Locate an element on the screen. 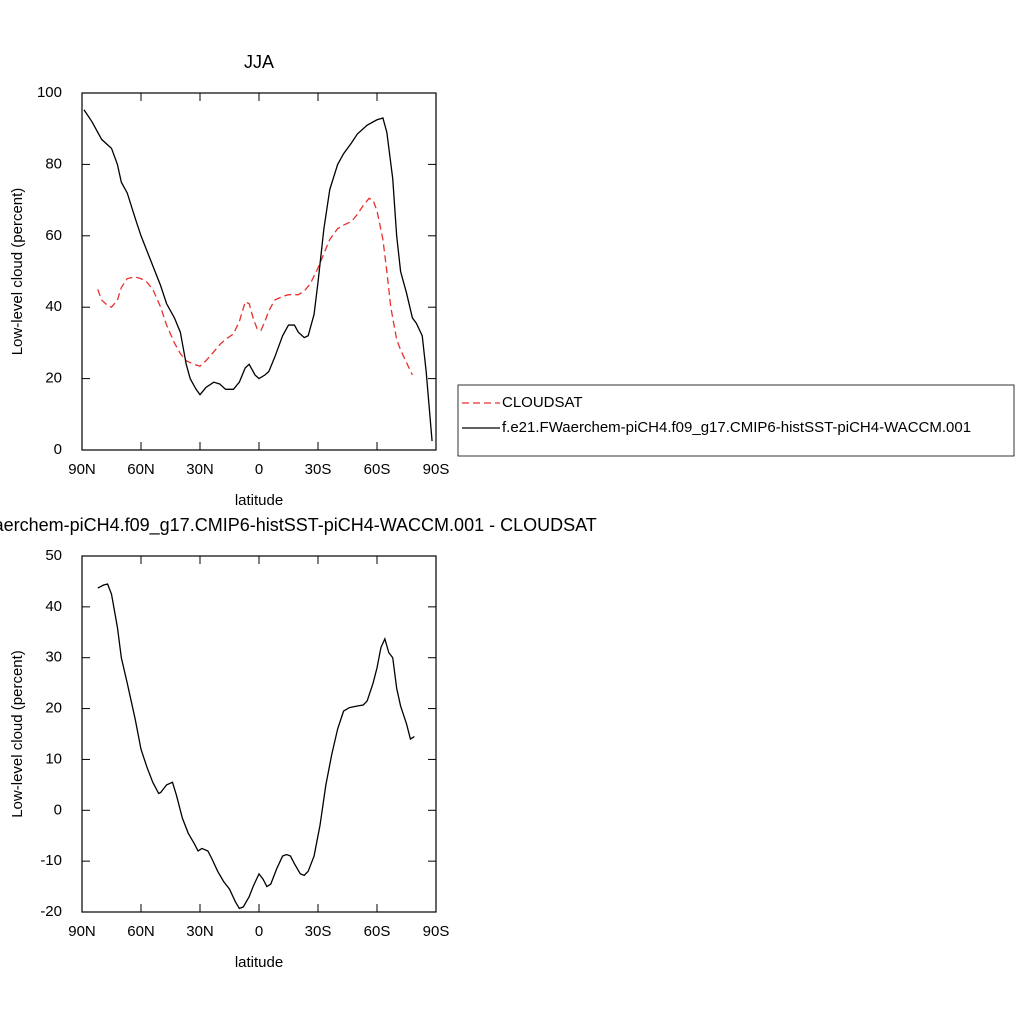  y-tick-label: 80 is located at coordinates (53, 163).